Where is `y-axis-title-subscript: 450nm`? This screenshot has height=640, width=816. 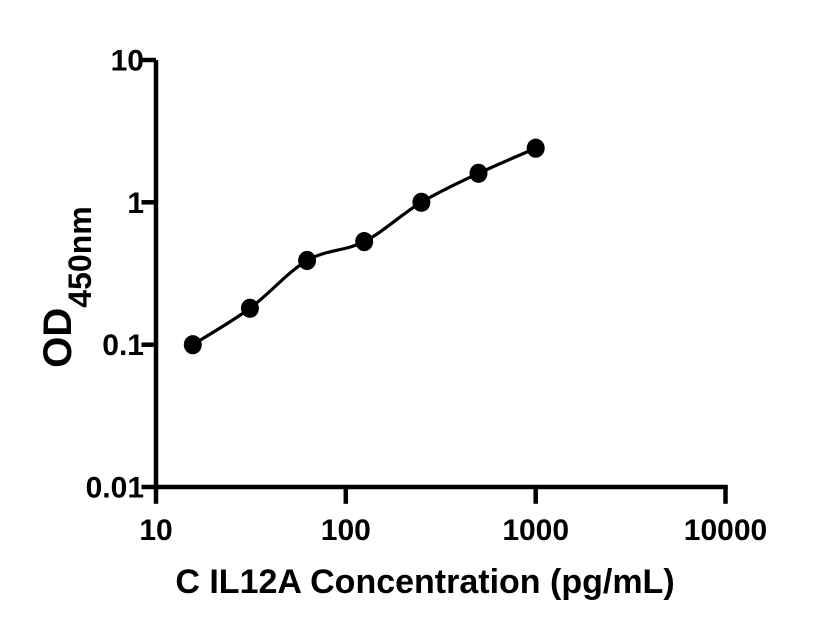
y-axis-title-subscript: 450nm is located at coordinates (80, 257).